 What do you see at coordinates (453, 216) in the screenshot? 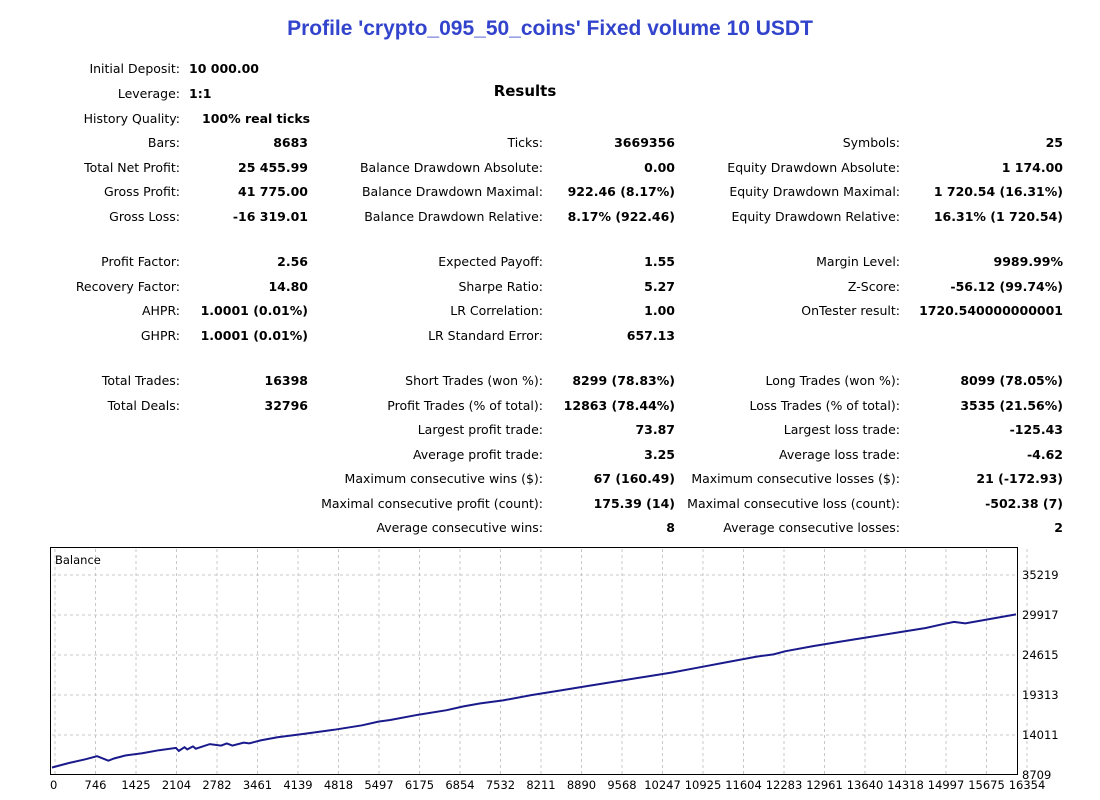
I see `balance-drawdown-relative-label: Balance Drawdown Relative:` at bounding box center [453, 216].